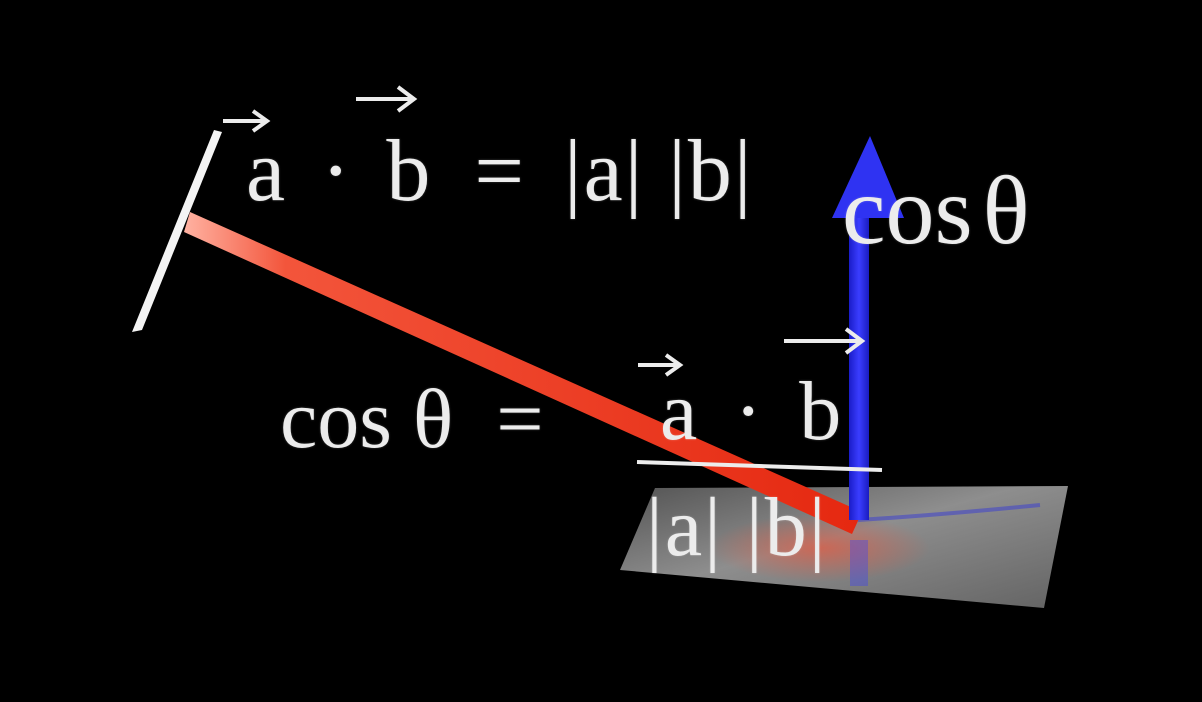 This screenshot has height=702, width=1202. Describe the element at coordinates (520, 419) in the screenshot. I see `equals-sign-bottom: =` at that location.